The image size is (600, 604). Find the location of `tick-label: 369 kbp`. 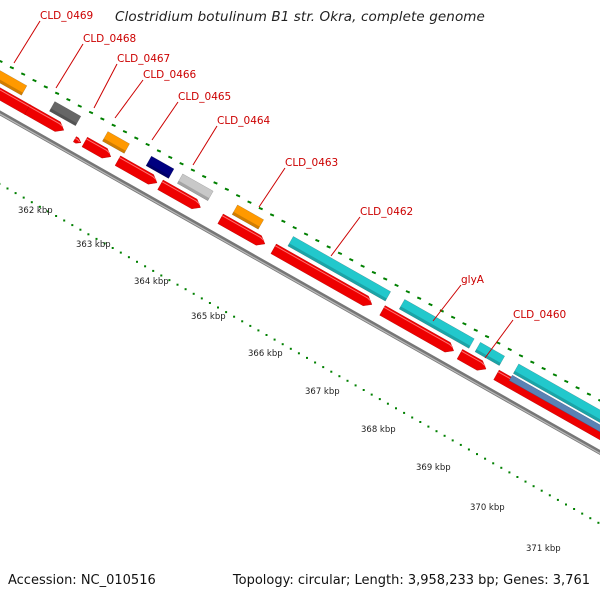

tick-label: 369 kbp is located at coordinates (433, 468).